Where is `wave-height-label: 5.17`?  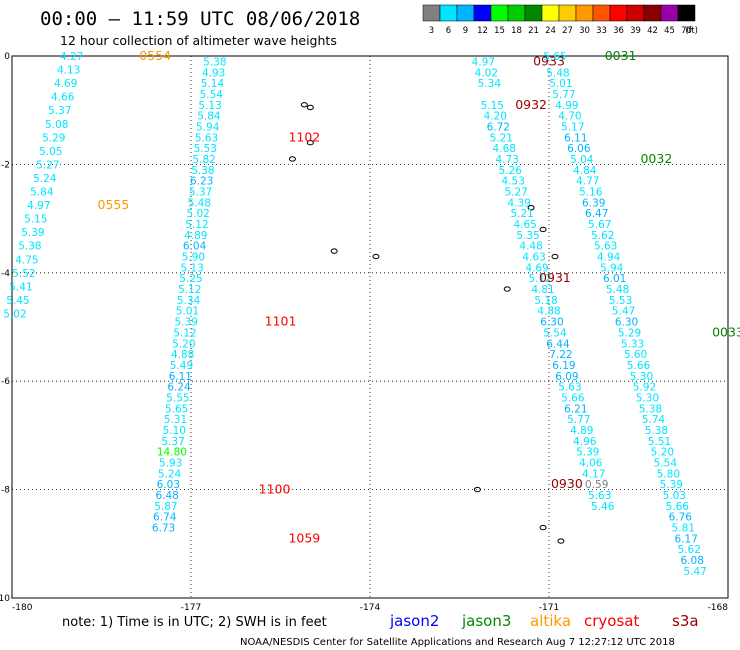 wave-height-label: 5.17 is located at coordinates (572, 127).